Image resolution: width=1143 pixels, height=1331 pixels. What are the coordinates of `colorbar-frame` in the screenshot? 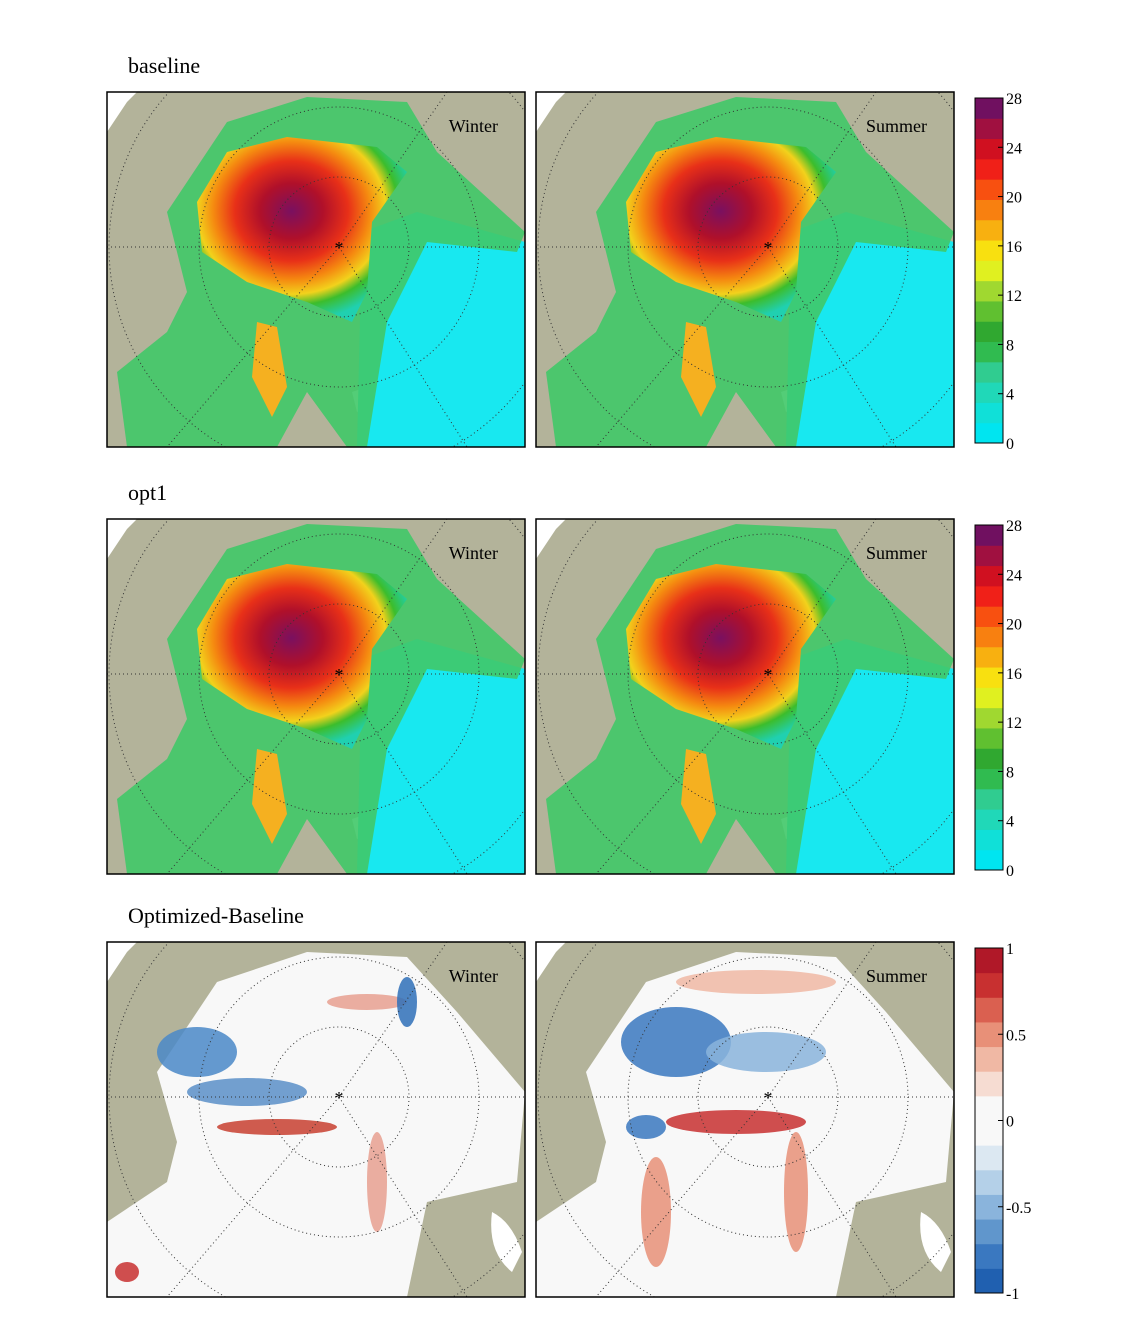 It's located at (989, 270).